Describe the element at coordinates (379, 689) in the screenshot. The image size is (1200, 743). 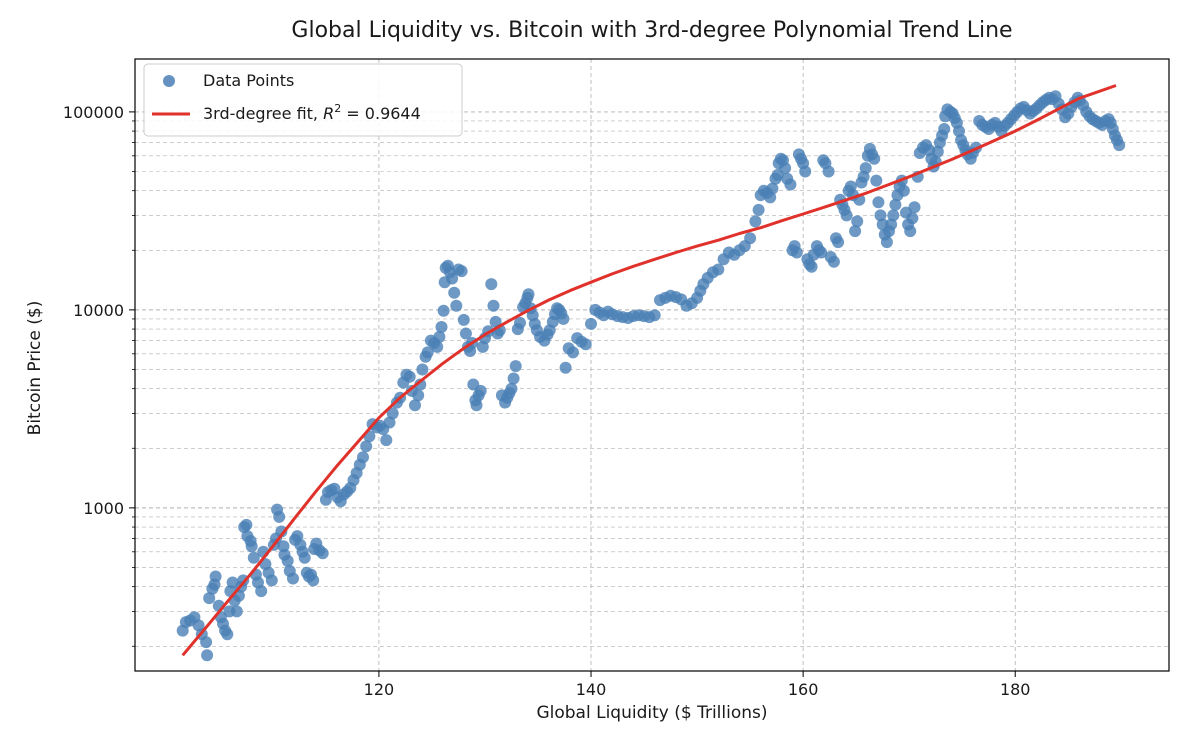
I see `x-tick-label: 120` at that location.